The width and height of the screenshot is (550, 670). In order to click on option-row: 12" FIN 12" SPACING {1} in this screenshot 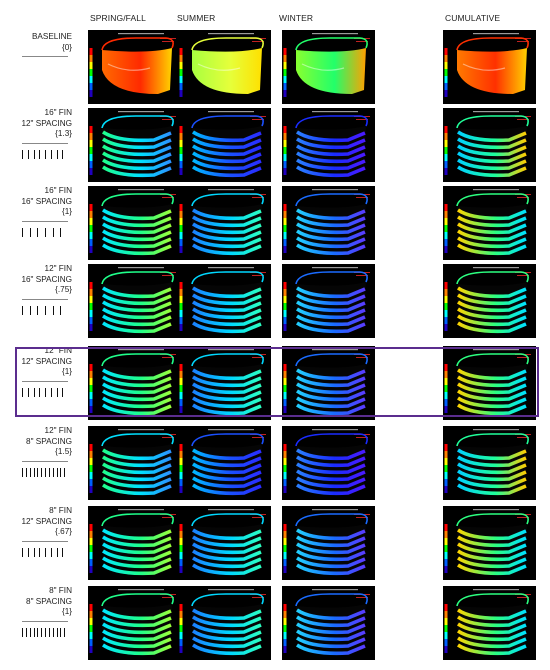, I will do `click(275, 383)`.